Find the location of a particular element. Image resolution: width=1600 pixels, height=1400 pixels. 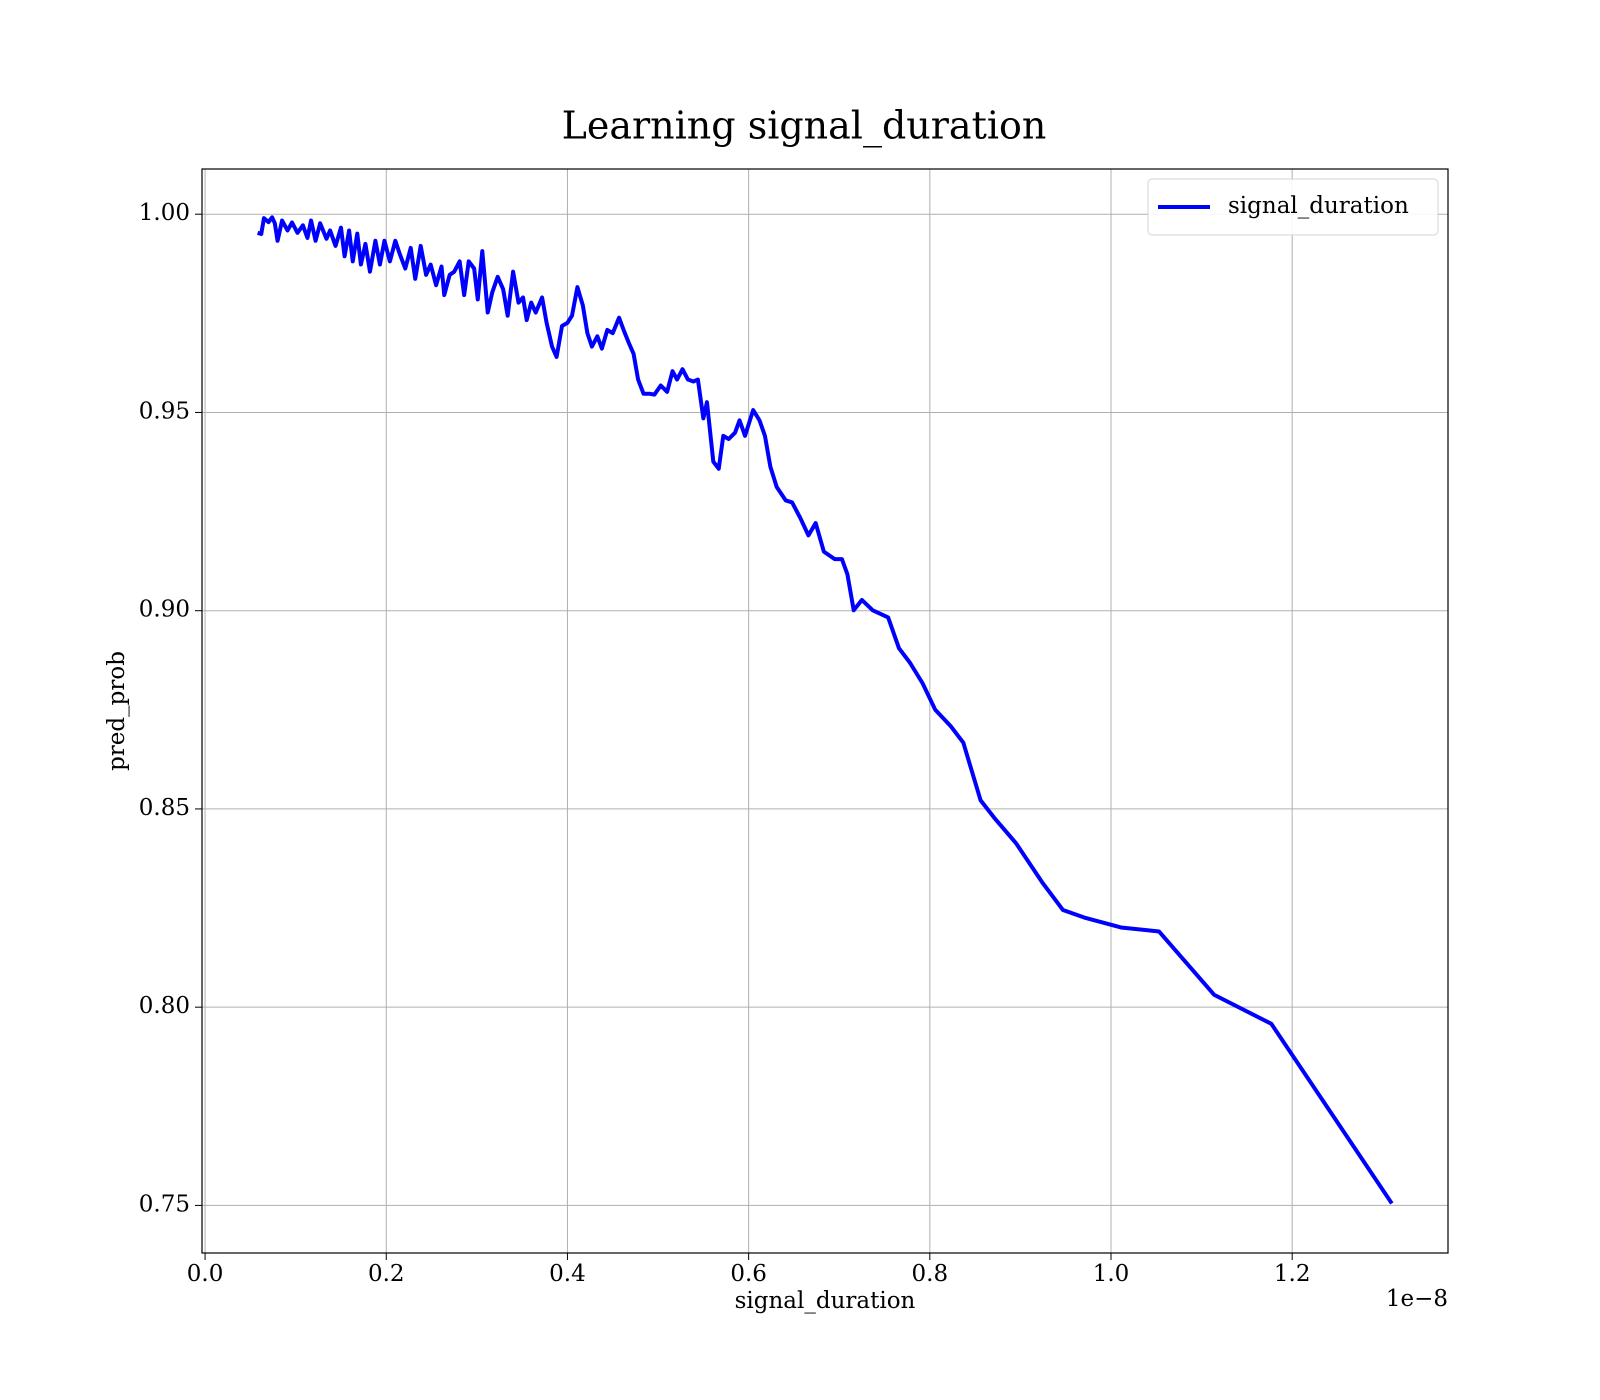

x-tick-label: 0.0 is located at coordinates (205, 1274).